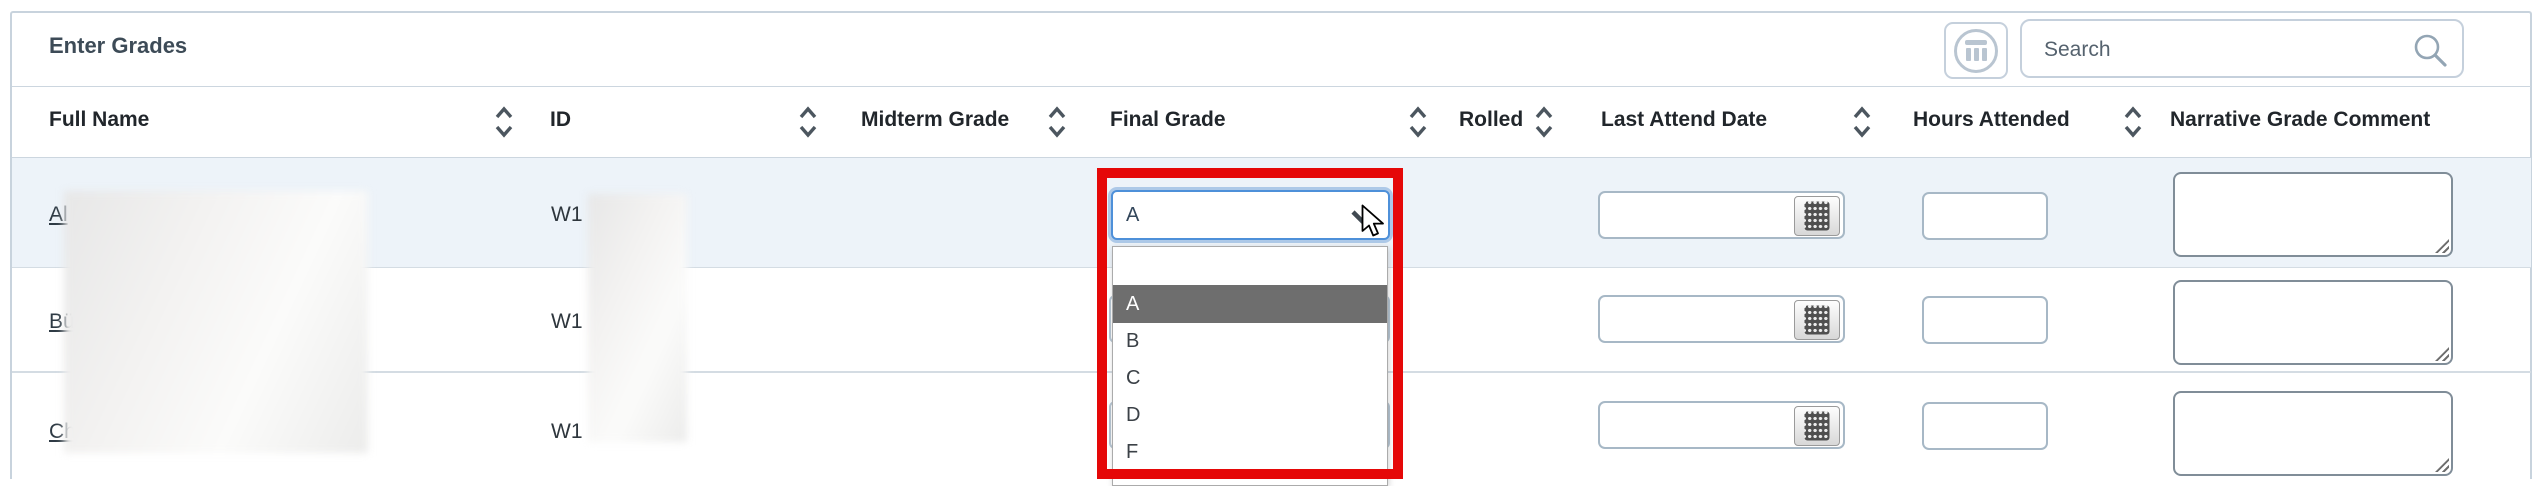 The width and height of the screenshot is (2547, 486). I want to click on redacted-ids-block, so click(637, 318).